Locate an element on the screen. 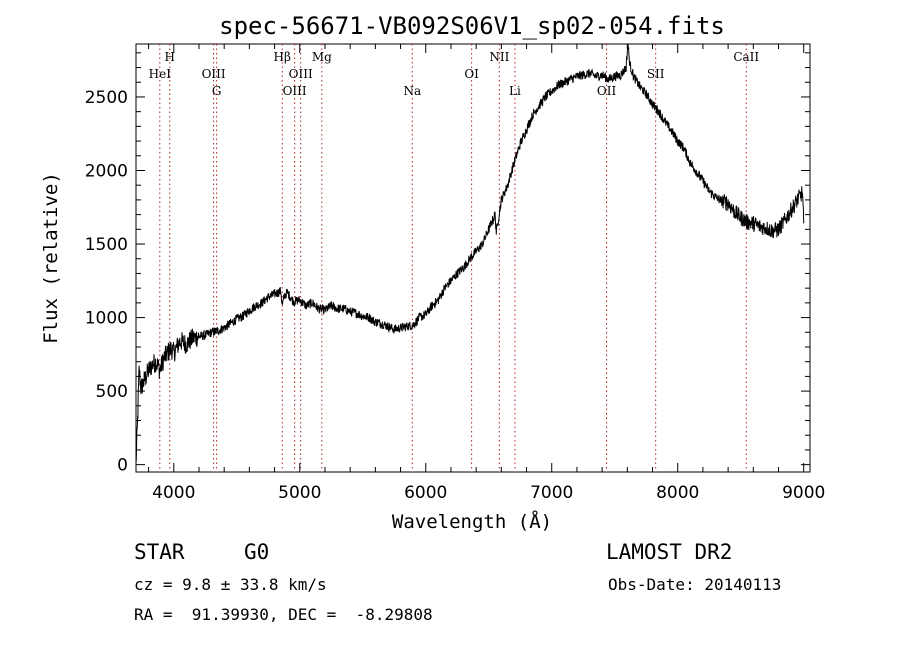  line-label-11: Li is located at coordinates (515, 91).